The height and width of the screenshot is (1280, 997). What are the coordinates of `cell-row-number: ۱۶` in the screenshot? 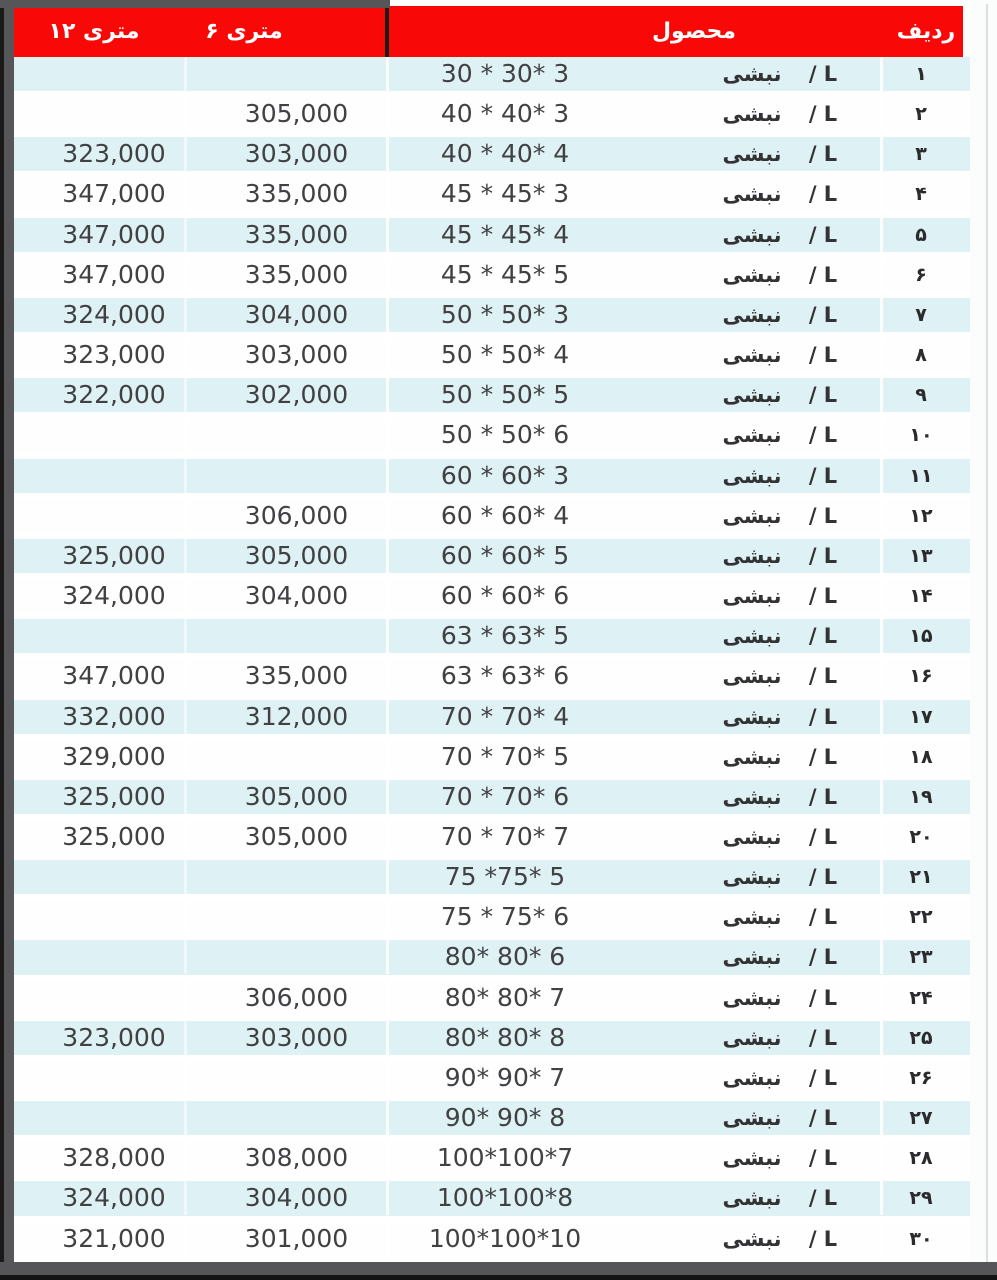 It's located at (921, 676).